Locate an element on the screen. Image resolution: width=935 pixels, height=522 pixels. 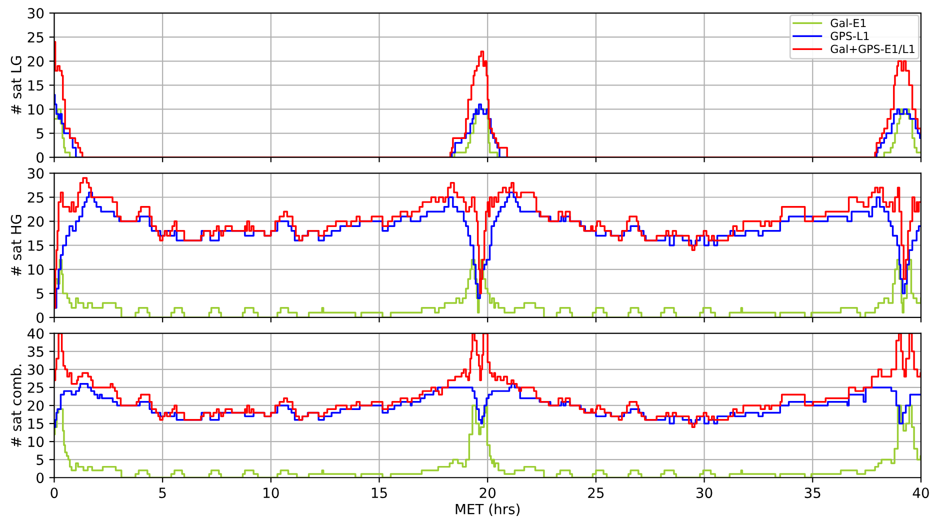
legend-label: Gal-E1 is located at coordinates (848, 23).